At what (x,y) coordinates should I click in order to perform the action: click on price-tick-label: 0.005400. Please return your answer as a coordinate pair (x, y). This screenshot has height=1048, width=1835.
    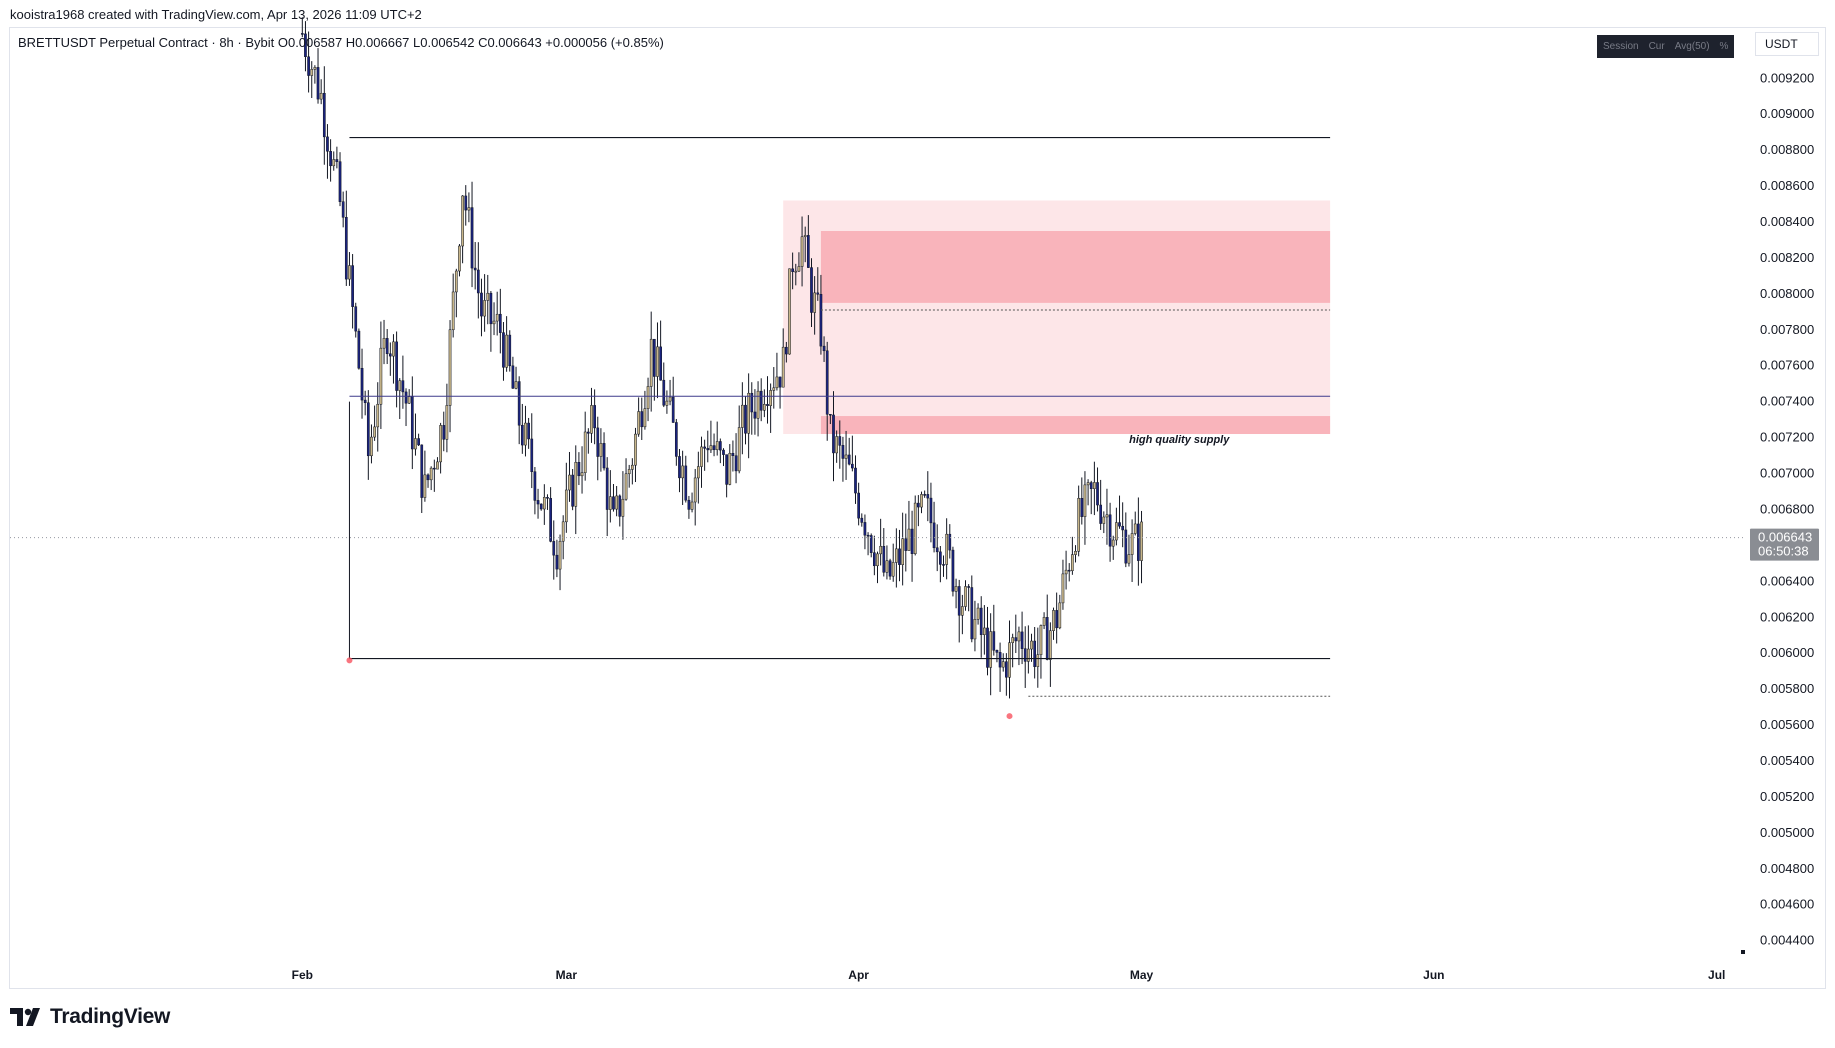
    Looking at the image, I should click on (1787, 760).